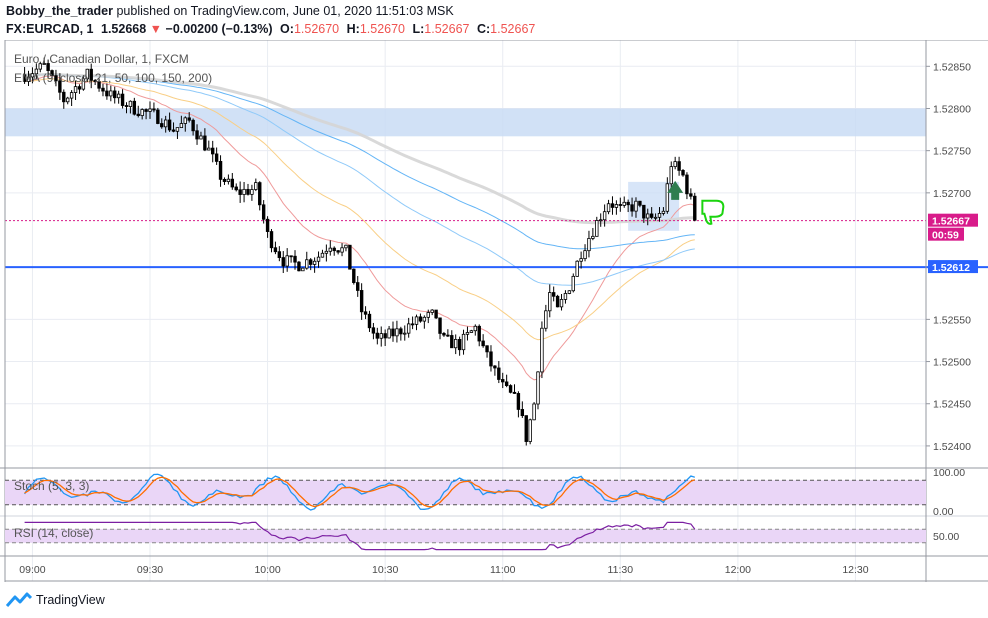  I want to click on thumbs-down-icon, so click(713, 212).